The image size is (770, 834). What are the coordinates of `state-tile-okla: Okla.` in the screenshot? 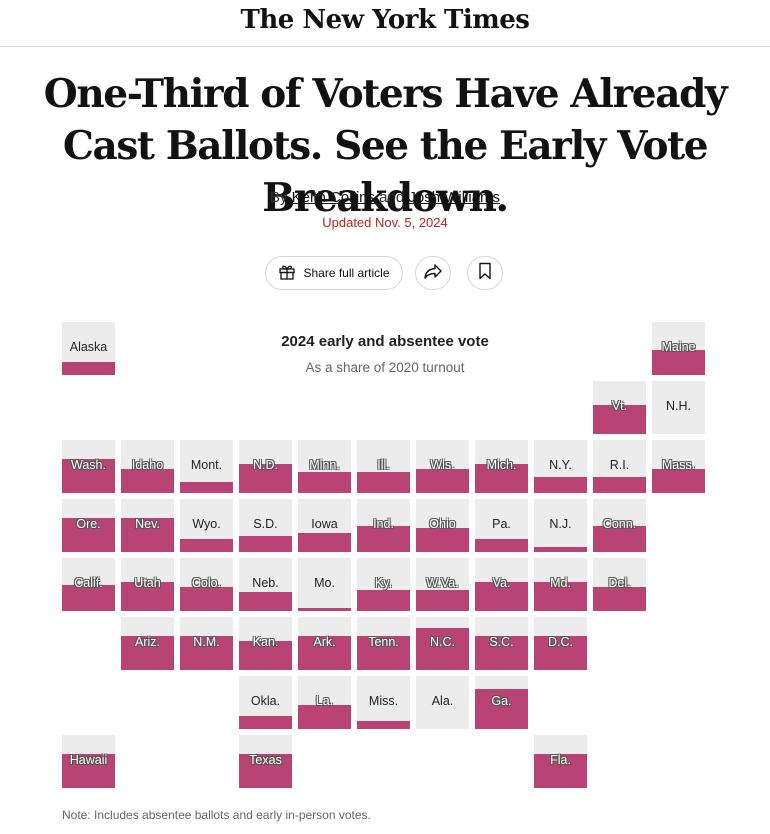 It's located at (265, 702).